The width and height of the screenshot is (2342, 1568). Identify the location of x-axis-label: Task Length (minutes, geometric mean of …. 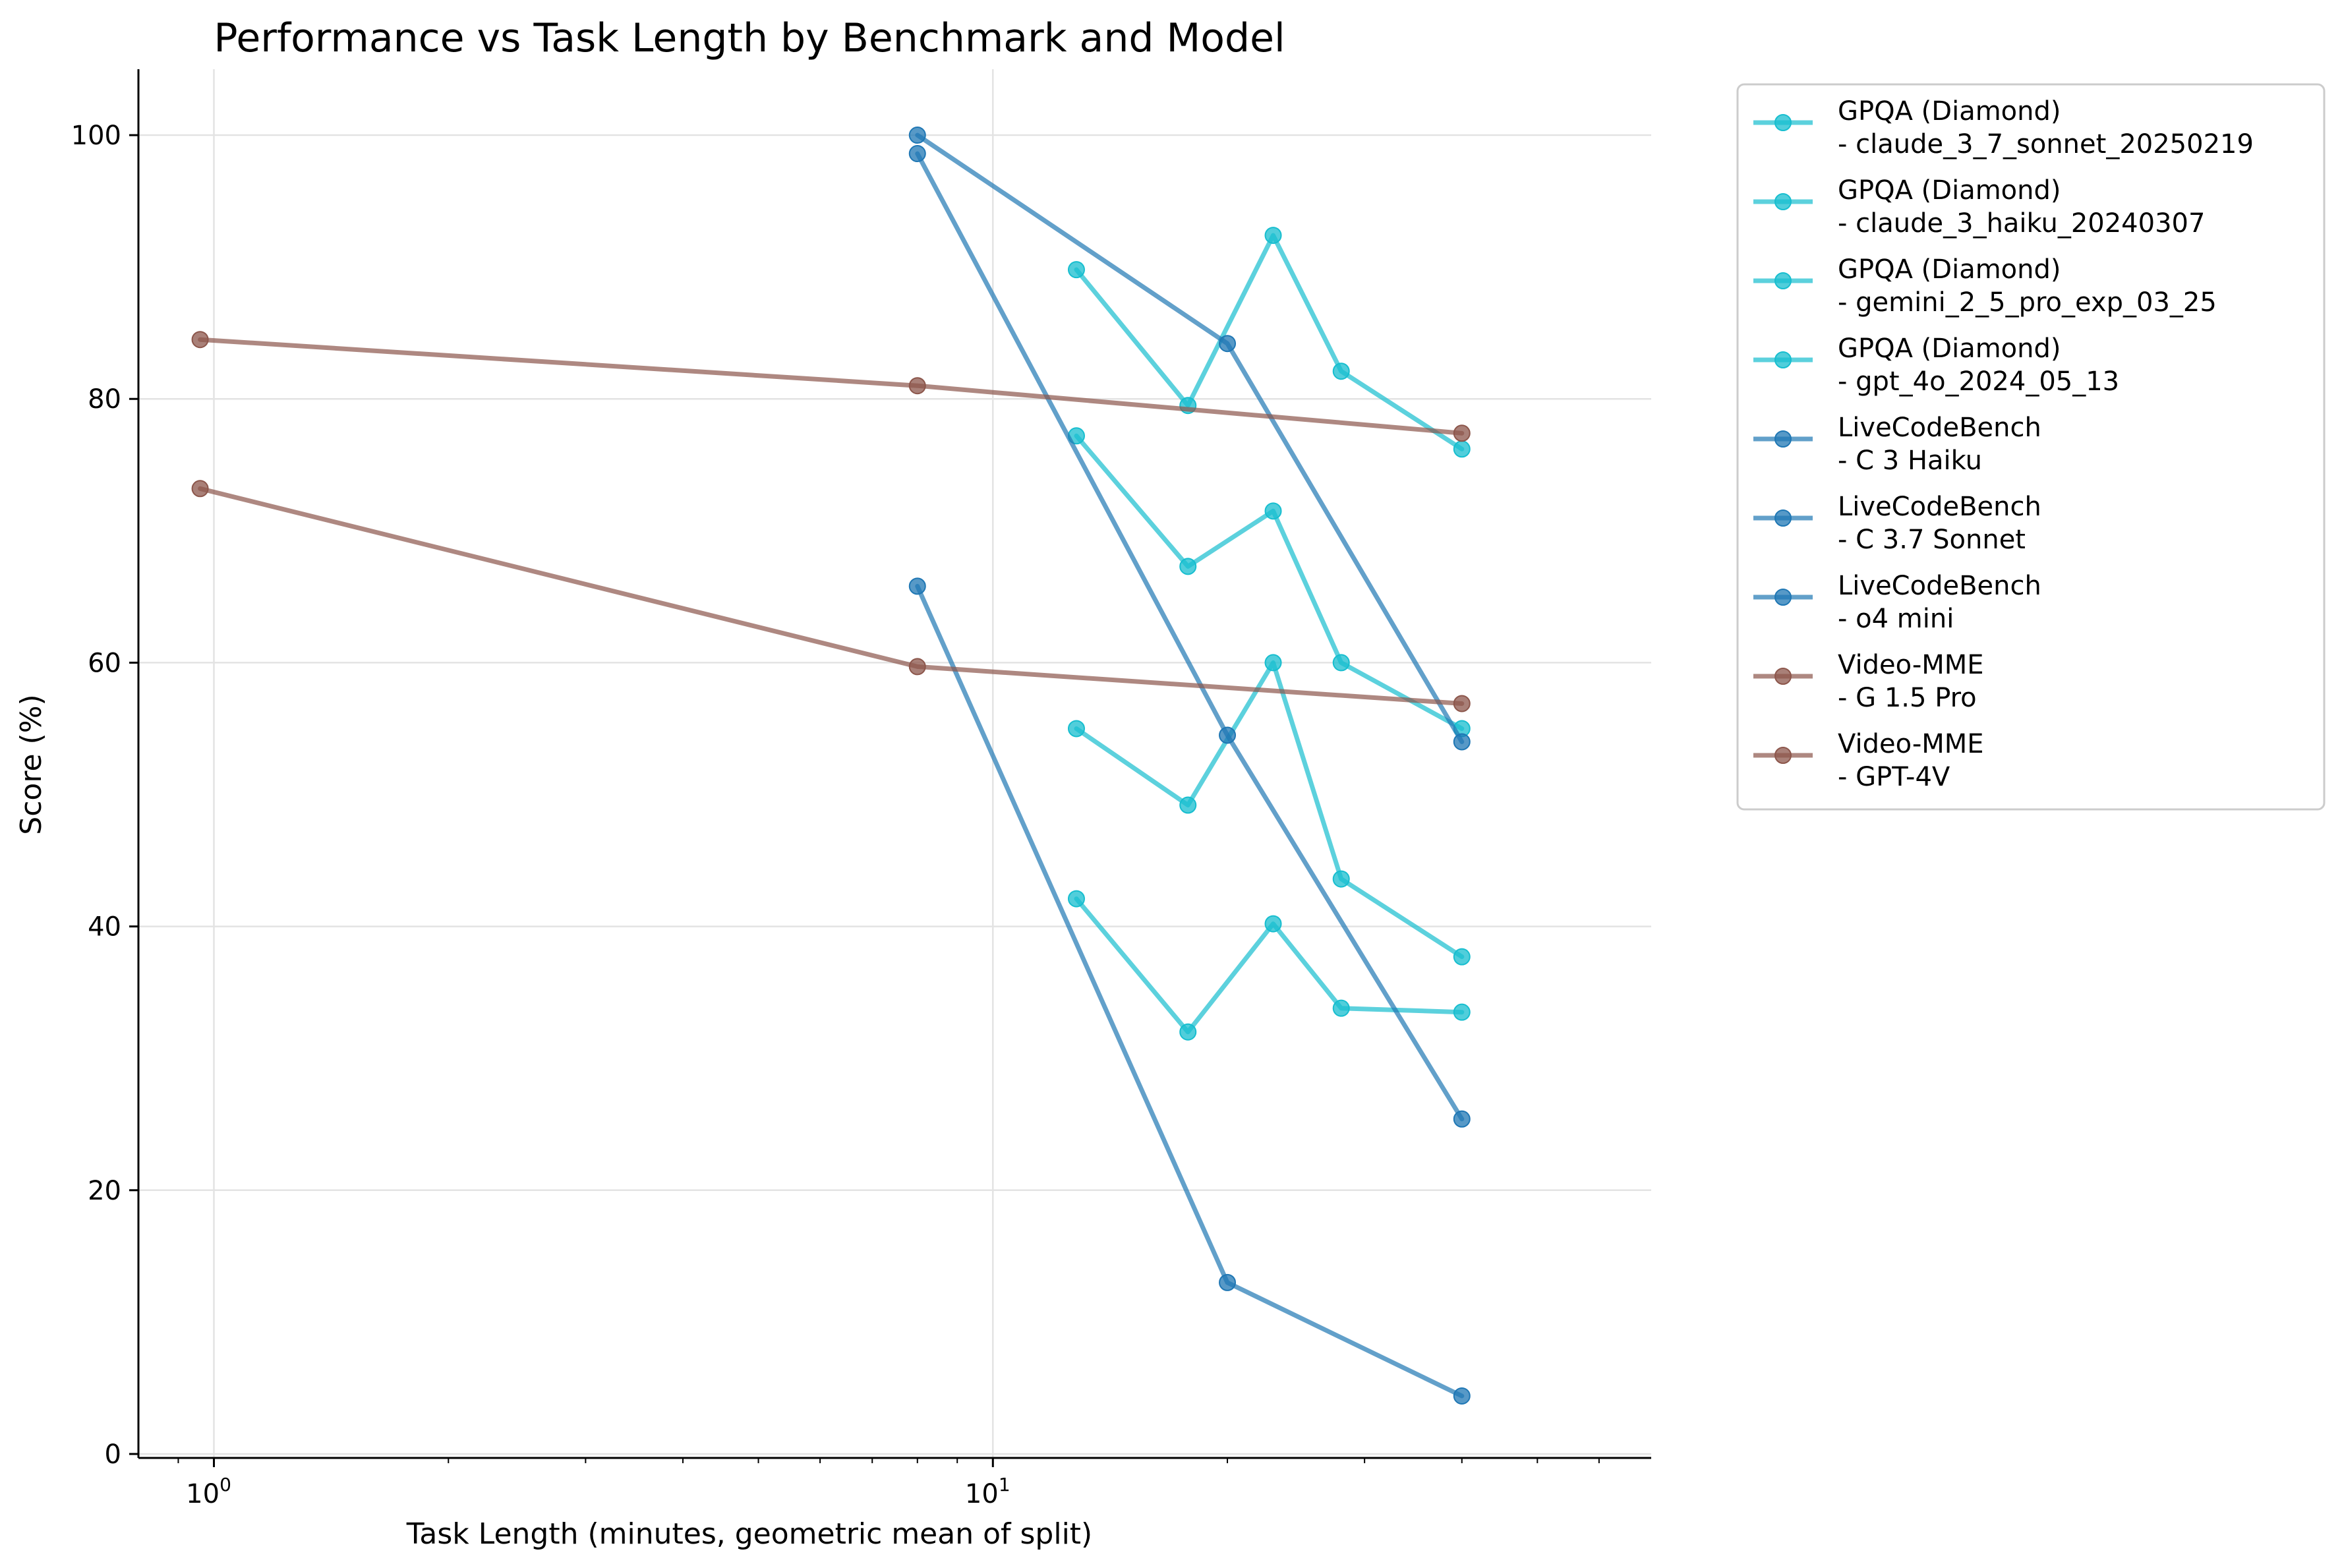
(749, 1534).